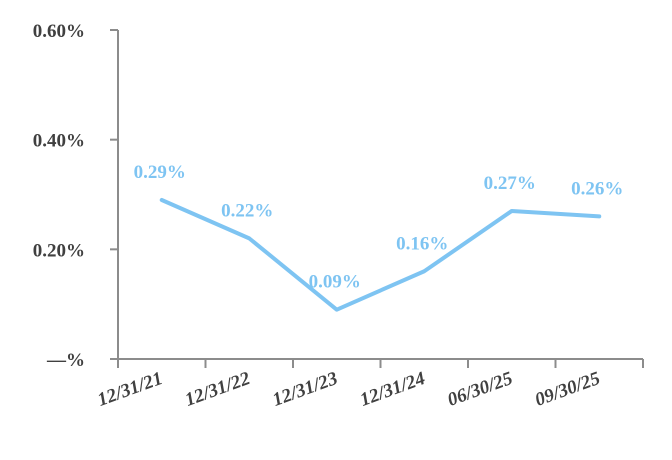  What do you see at coordinates (217, 389) in the screenshot?
I see `x-tick-label: 12/31/22` at bounding box center [217, 389].